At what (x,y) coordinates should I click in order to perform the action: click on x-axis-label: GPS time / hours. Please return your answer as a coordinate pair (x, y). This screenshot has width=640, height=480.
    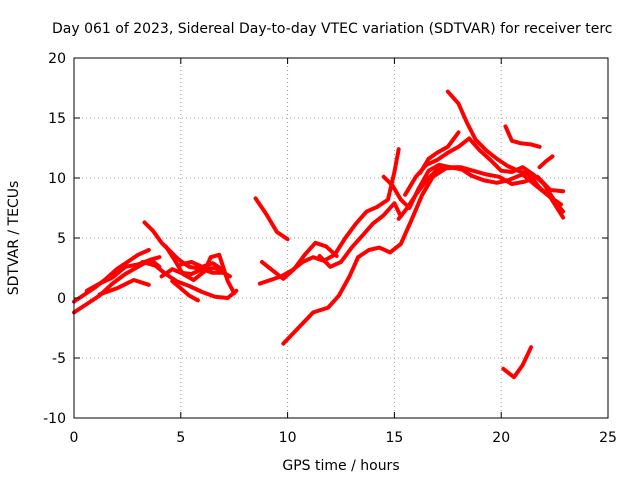
    Looking at the image, I should click on (340, 466).